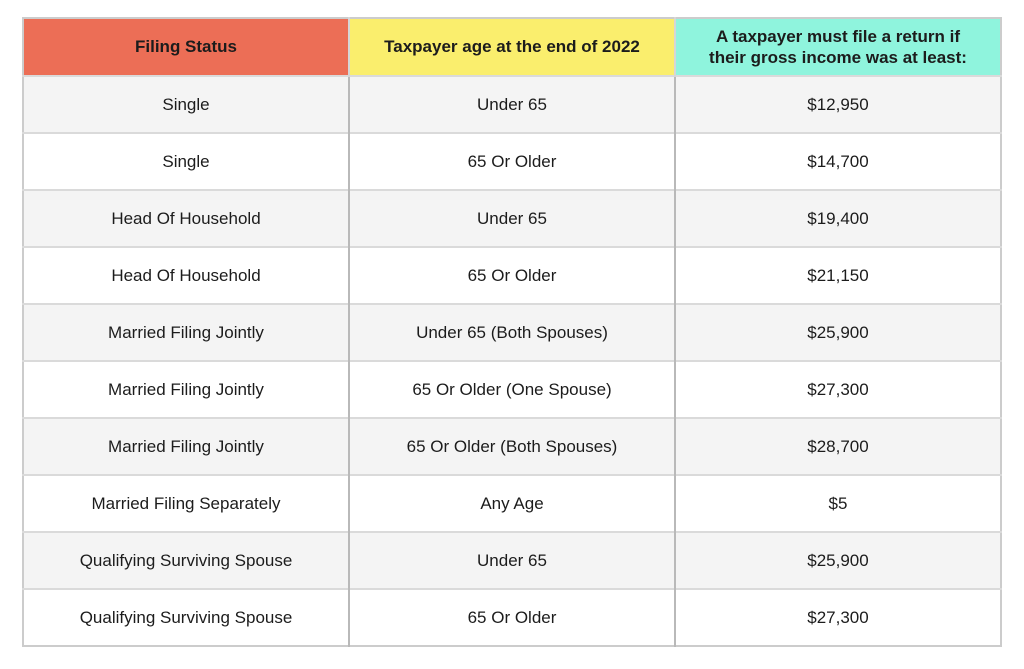 The height and width of the screenshot is (669, 1024). Describe the element at coordinates (837, 161) in the screenshot. I see `cell-income: $14,700` at that location.